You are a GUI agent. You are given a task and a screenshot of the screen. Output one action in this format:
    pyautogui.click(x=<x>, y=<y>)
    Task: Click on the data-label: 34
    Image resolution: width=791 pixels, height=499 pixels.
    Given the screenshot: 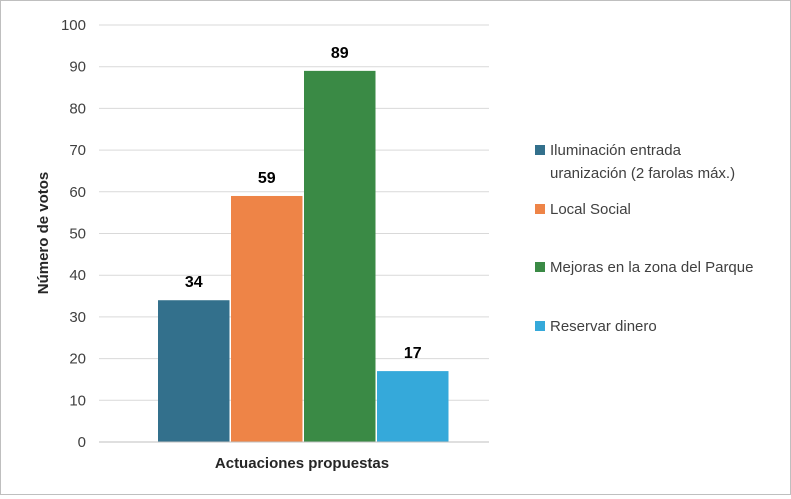 What is the action you would take?
    pyautogui.click(x=194, y=282)
    